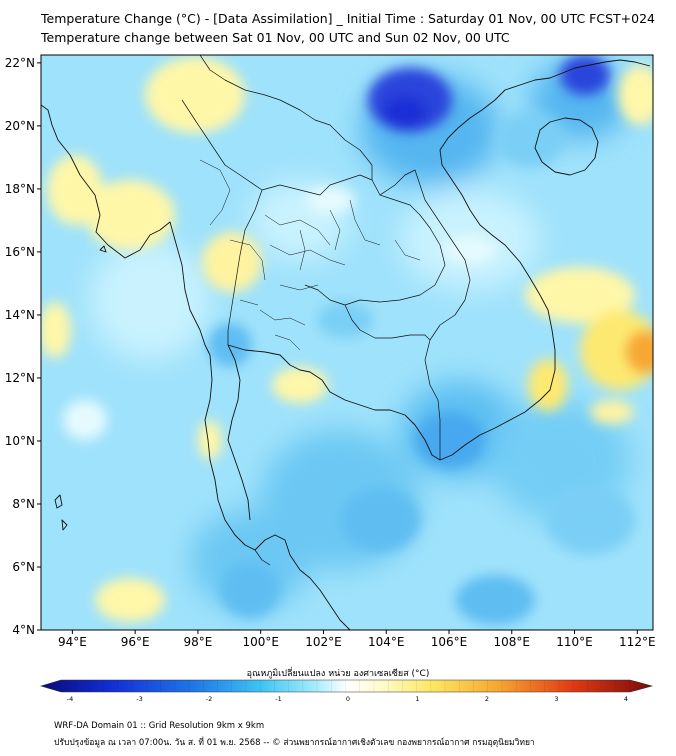 The width and height of the screenshot is (676, 756). I want to click on lat-tick-label: 20°N, so click(20, 126).